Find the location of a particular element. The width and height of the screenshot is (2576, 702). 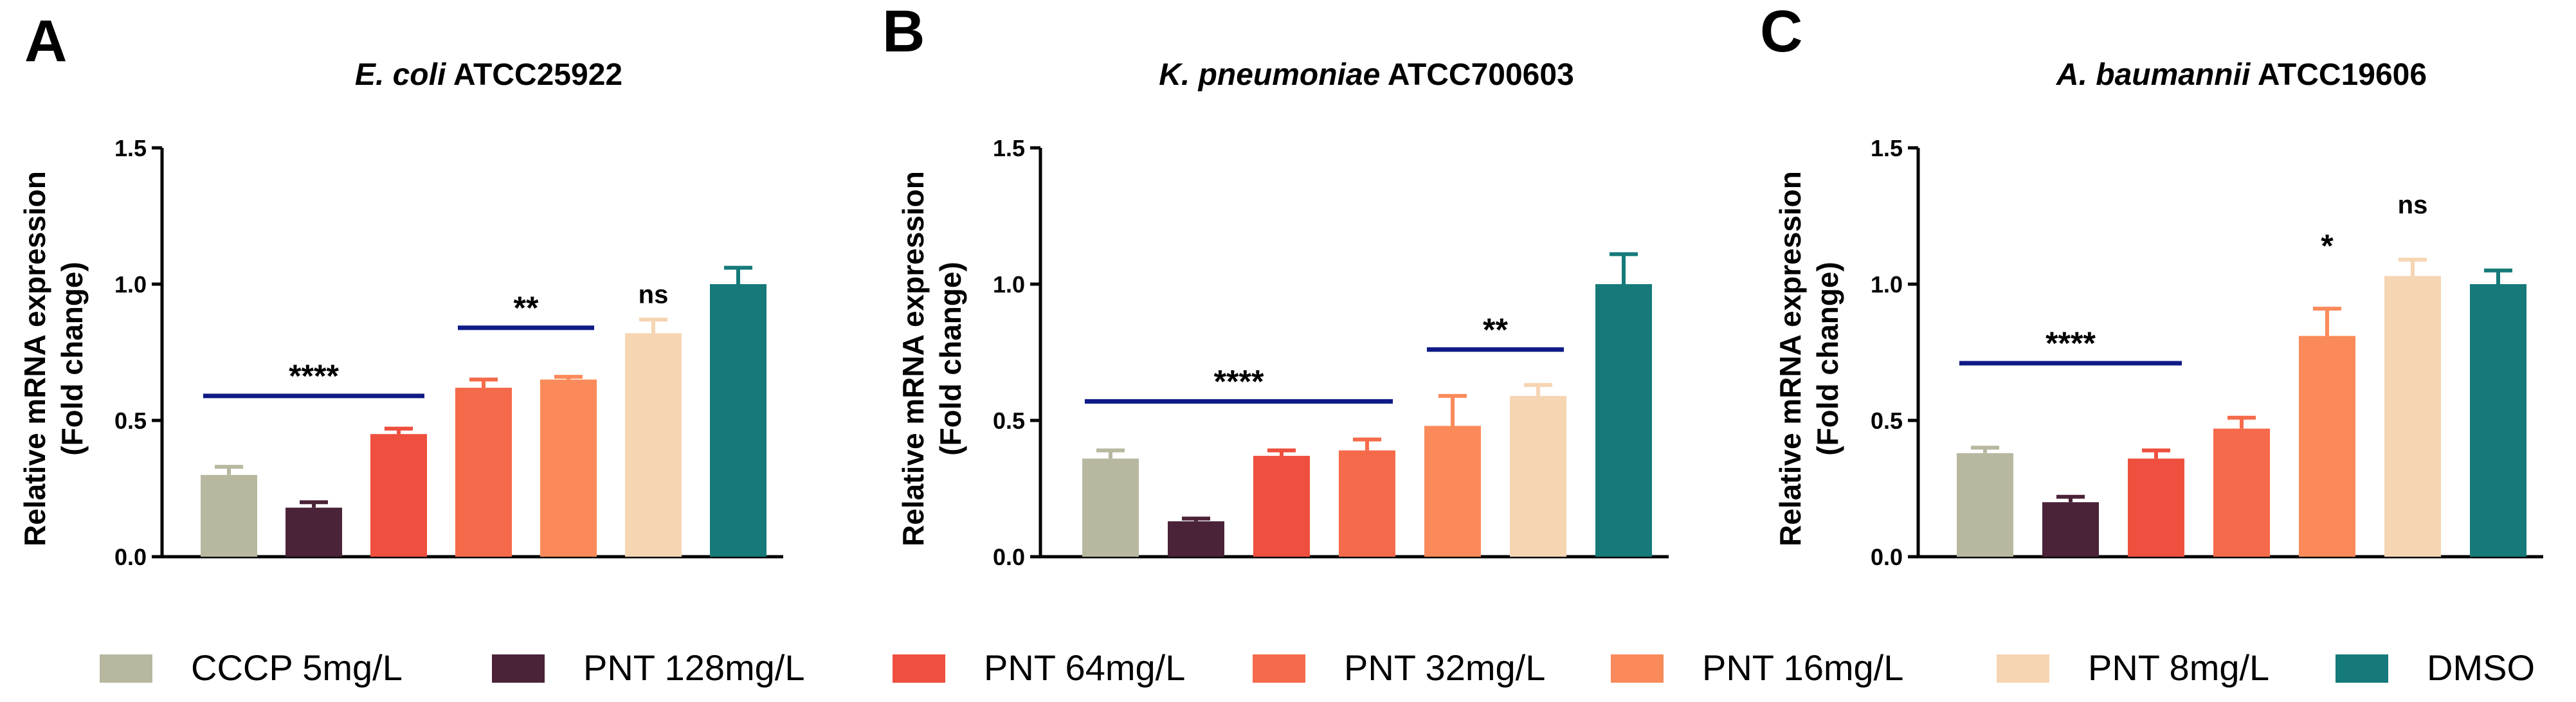

legend-item: PNT 128mg/L is located at coordinates (648, 667).